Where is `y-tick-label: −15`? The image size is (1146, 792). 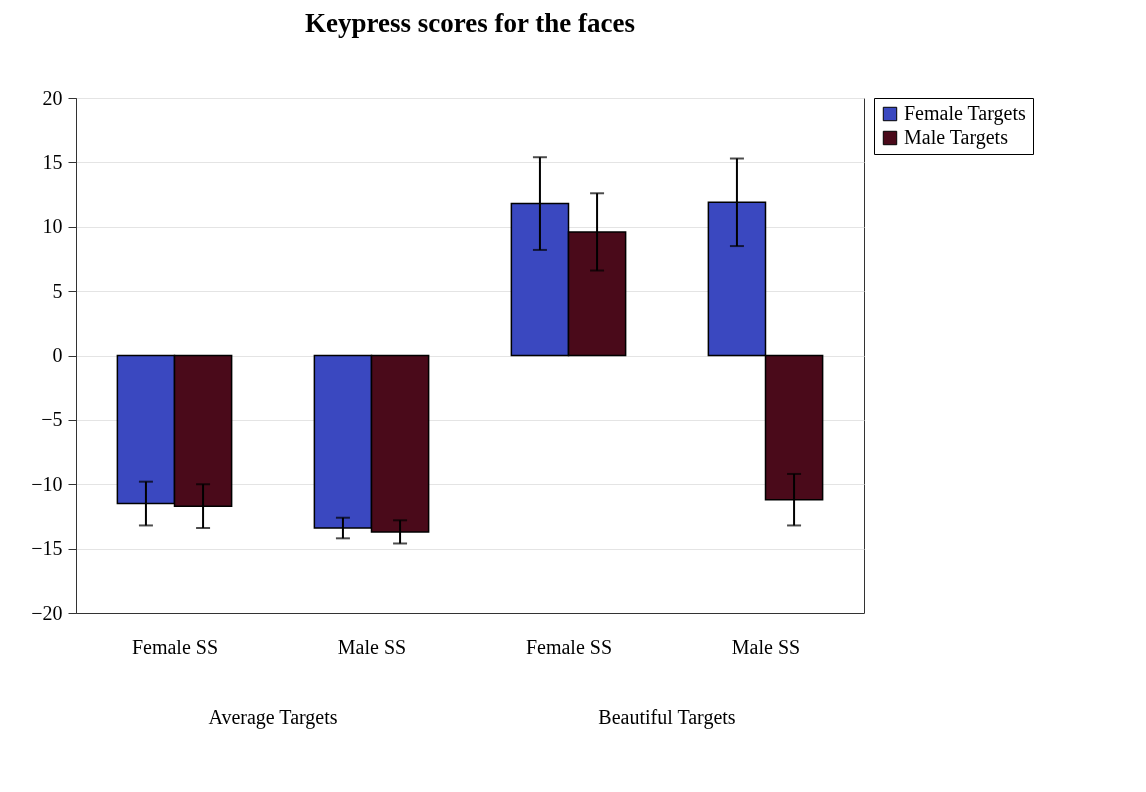 y-tick-label: −15 is located at coordinates (47, 548).